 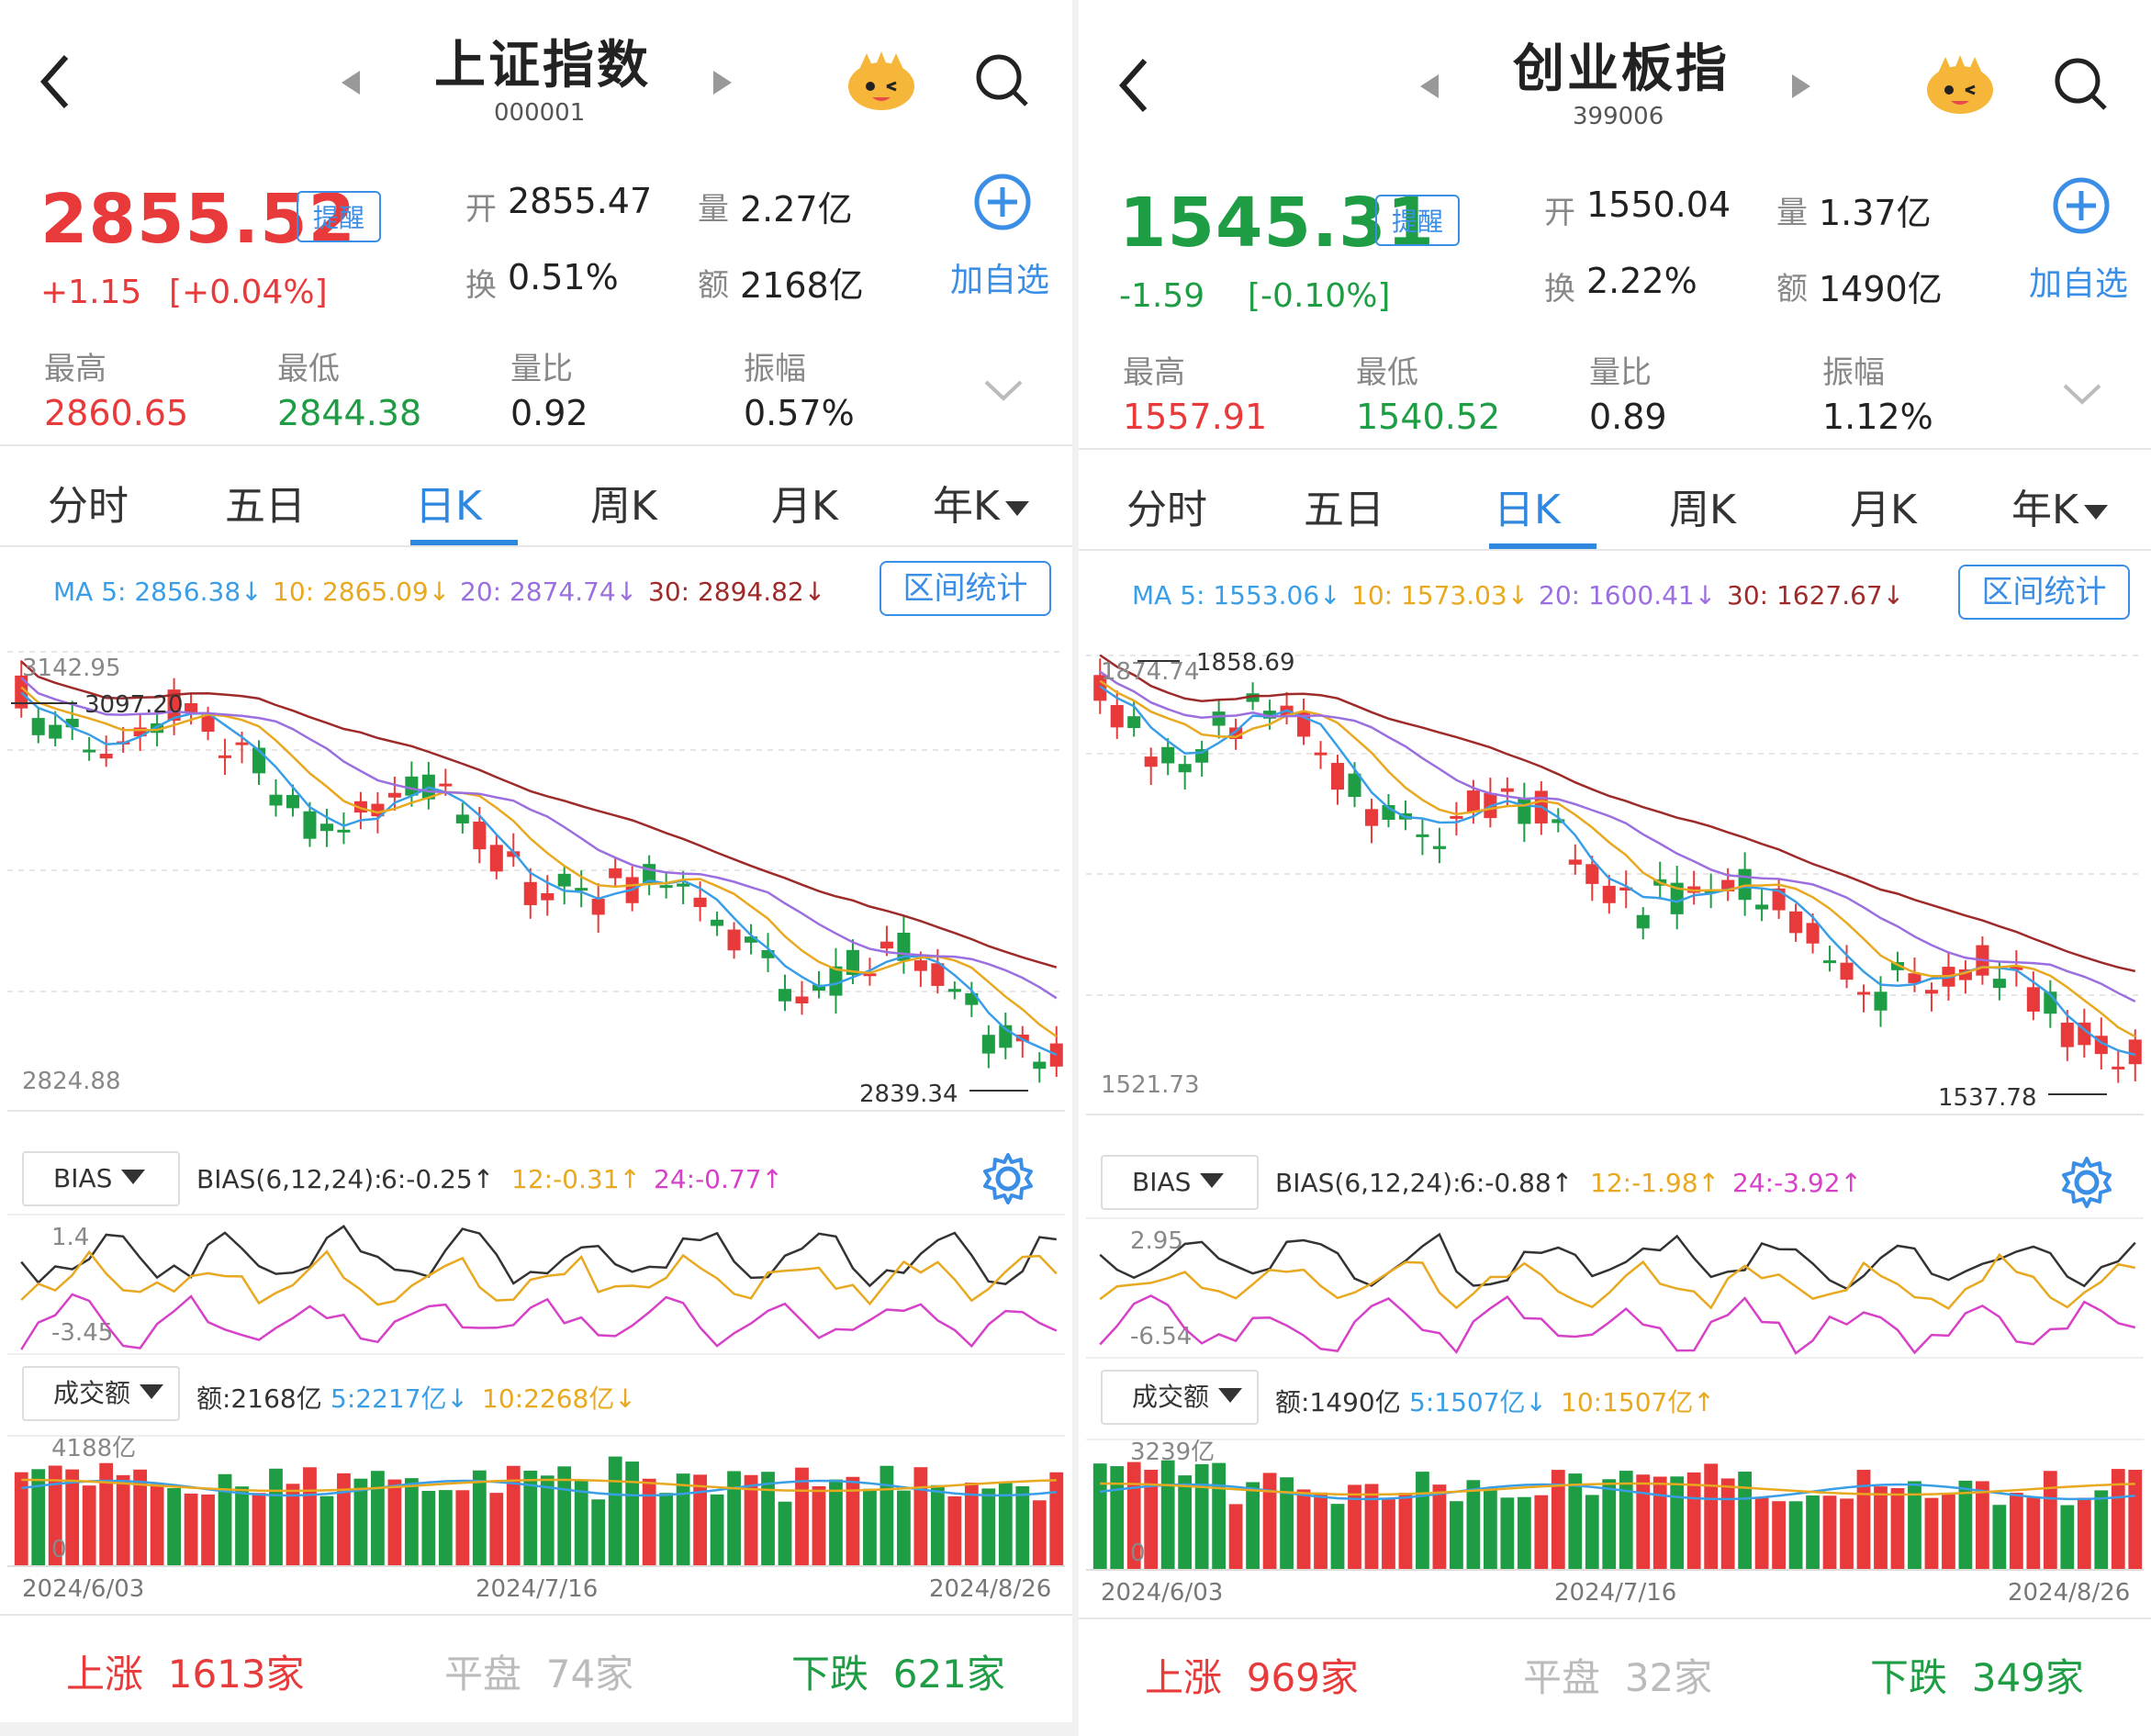 What do you see at coordinates (898, 1671) in the screenshot?
I see `decliners: 下跌 621家` at bounding box center [898, 1671].